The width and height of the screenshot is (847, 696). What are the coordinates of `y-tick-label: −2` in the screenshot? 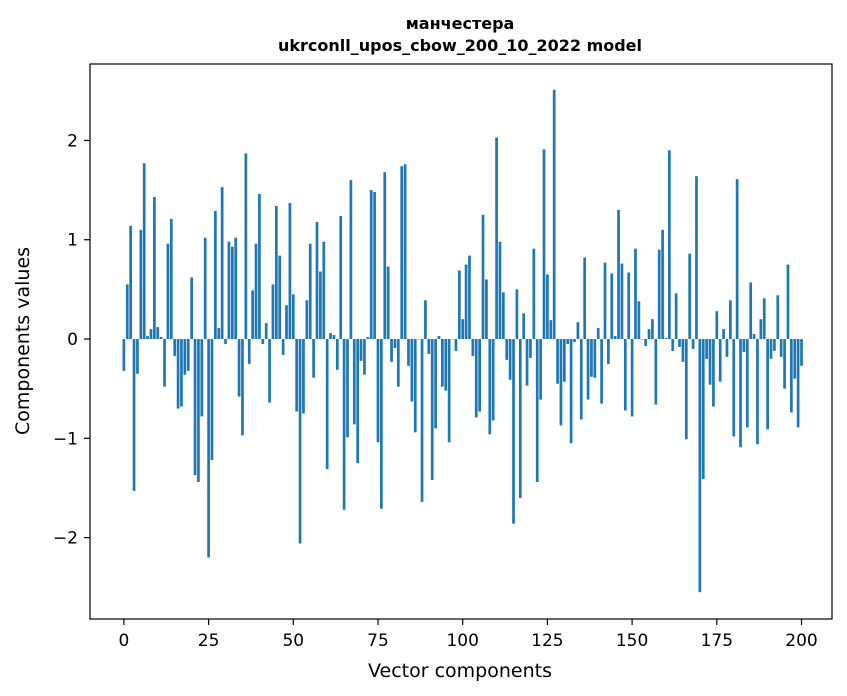 It's located at (65, 539).